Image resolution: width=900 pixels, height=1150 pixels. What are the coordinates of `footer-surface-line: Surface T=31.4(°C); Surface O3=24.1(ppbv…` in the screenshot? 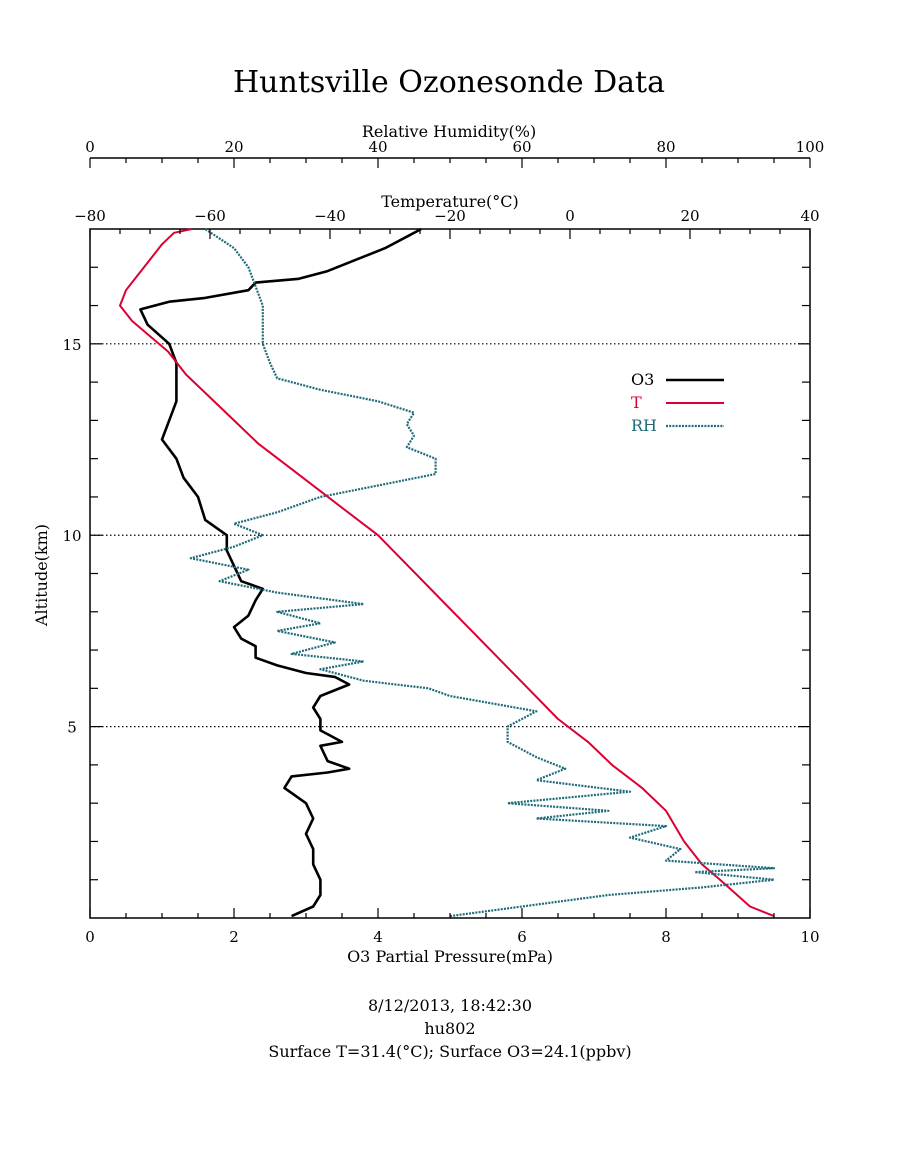 It's located at (449, 1051).